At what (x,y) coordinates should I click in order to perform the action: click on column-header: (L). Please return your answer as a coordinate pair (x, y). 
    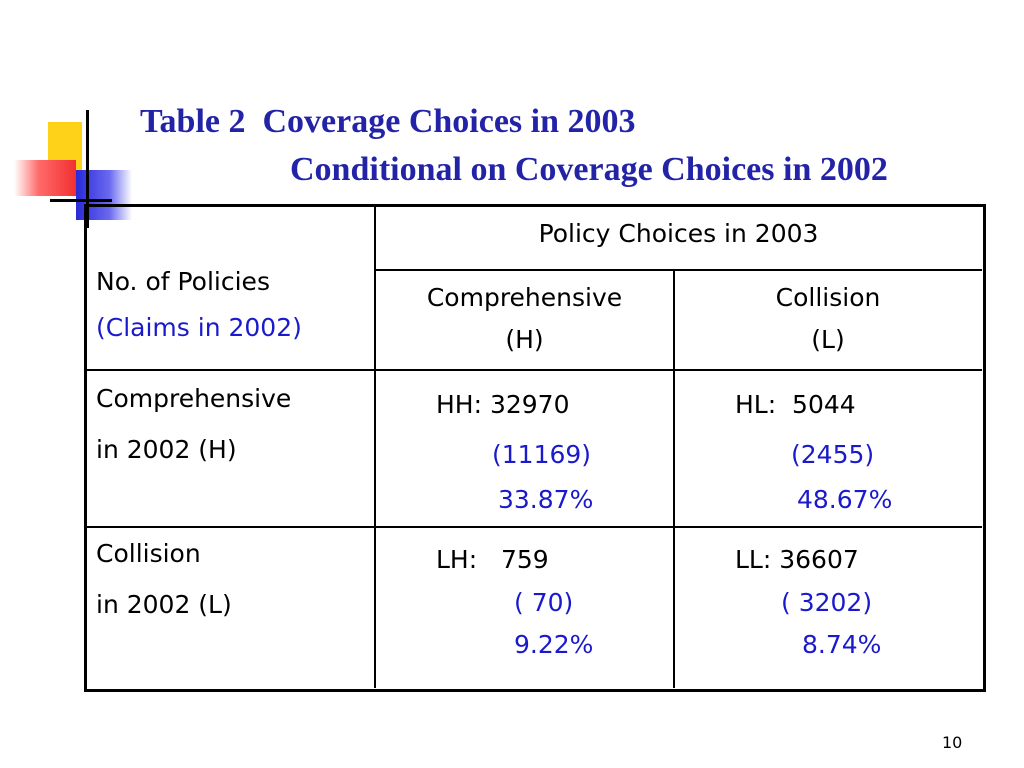
    Looking at the image, I should click on (828, 339).